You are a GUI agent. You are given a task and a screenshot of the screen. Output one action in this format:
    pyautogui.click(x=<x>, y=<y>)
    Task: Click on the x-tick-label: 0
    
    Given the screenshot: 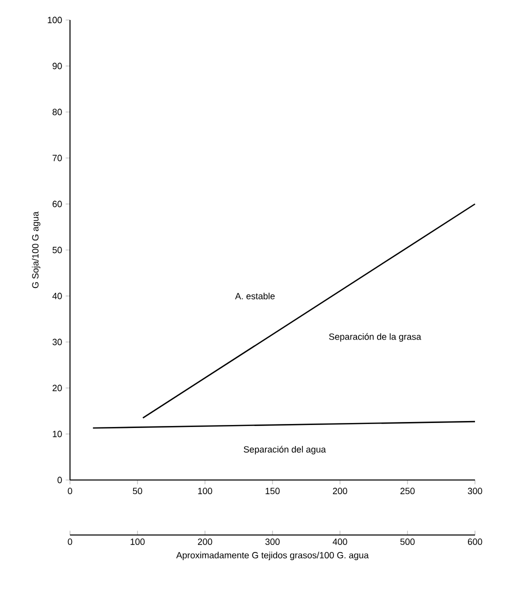 What is the action you would take?
    pyautogui.click(x=70, y=491)
    